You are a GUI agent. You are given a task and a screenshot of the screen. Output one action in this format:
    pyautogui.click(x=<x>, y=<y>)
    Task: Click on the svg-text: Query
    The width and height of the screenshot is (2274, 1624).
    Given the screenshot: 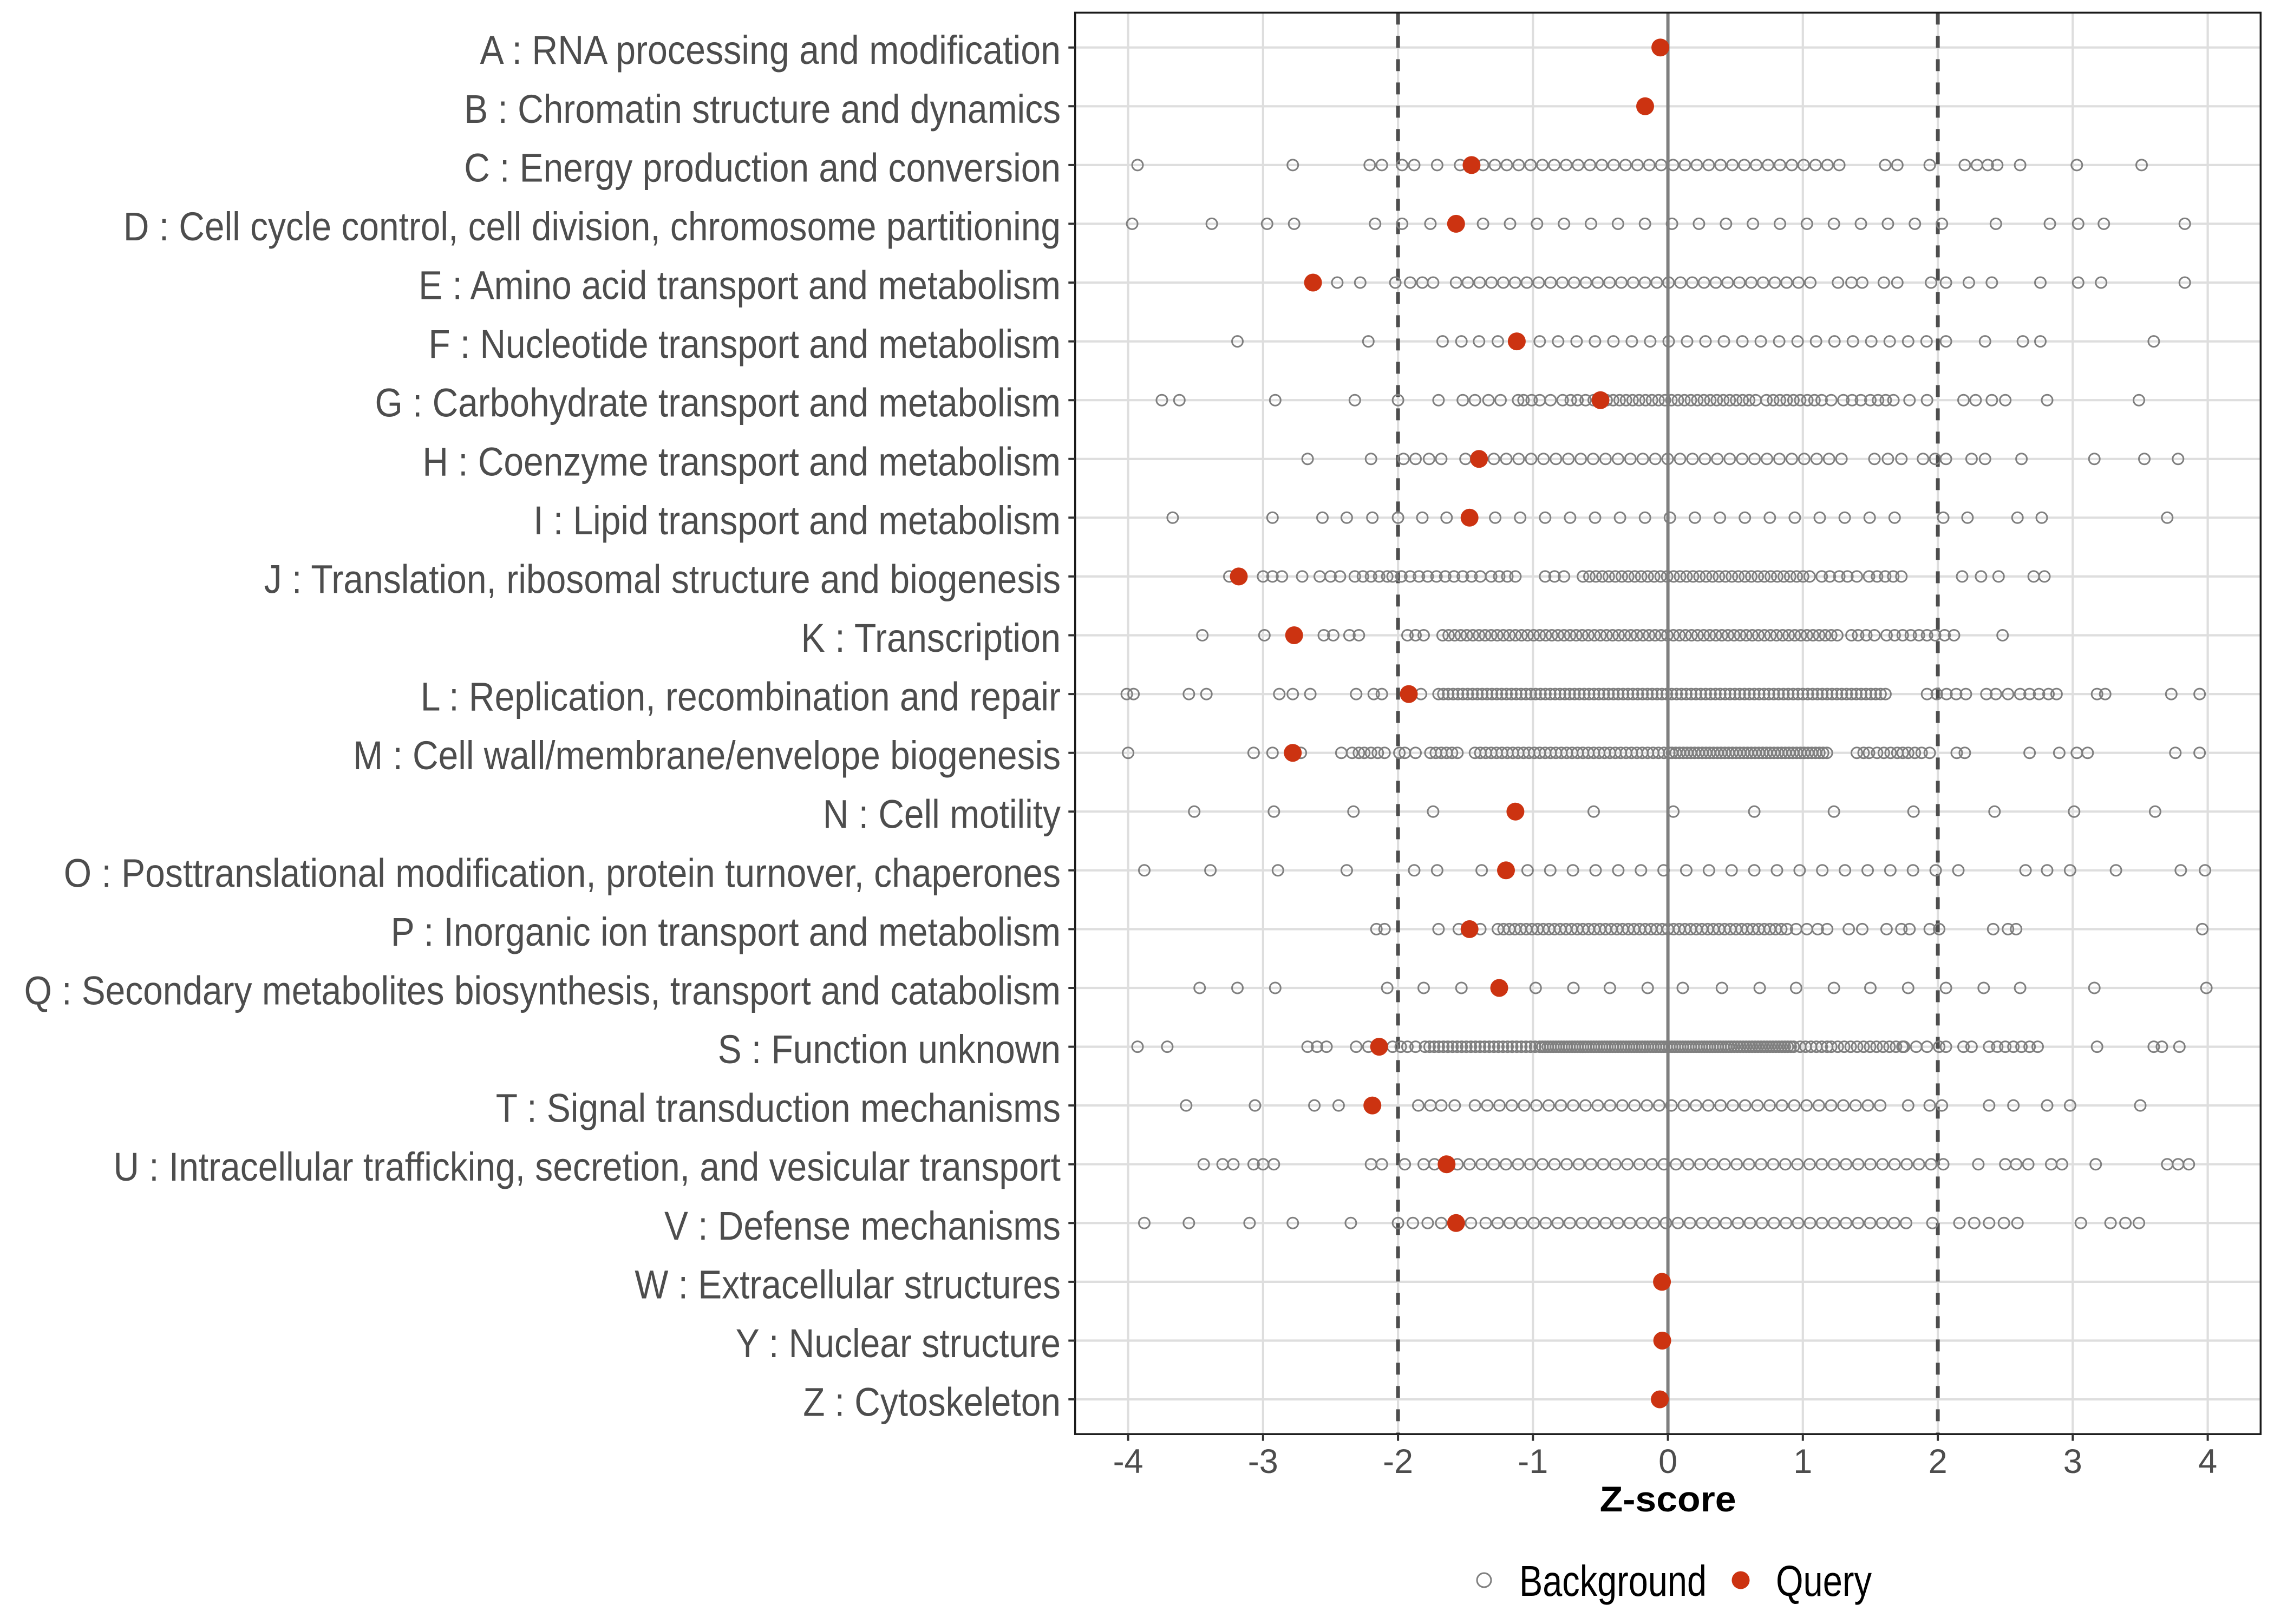 What is the action you would take?
    pyautogui.click(x=1824, y=1581)
    